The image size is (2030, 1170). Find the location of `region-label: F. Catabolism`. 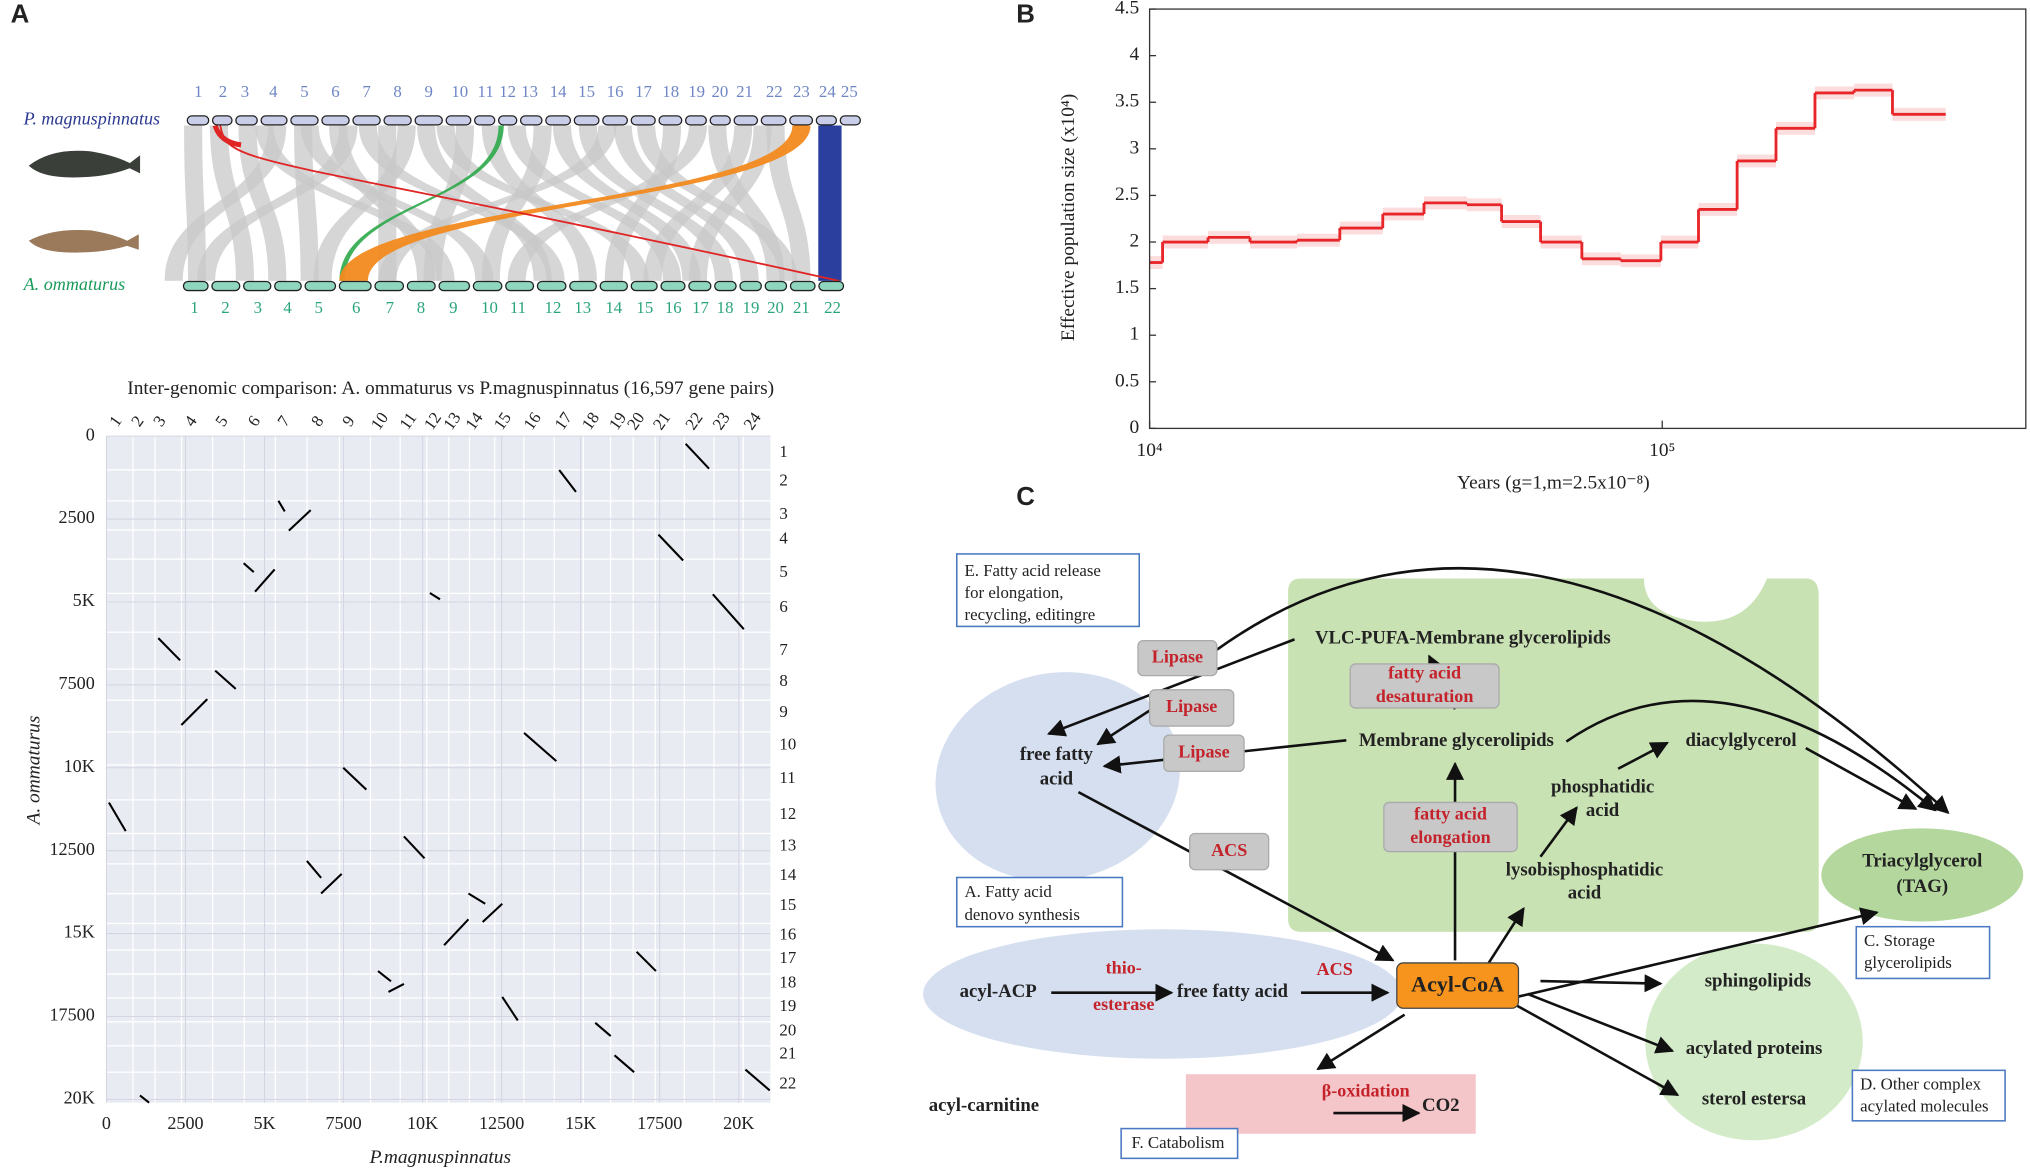

region-label: F. Catabolism is located at coordinates (1177, 1142).